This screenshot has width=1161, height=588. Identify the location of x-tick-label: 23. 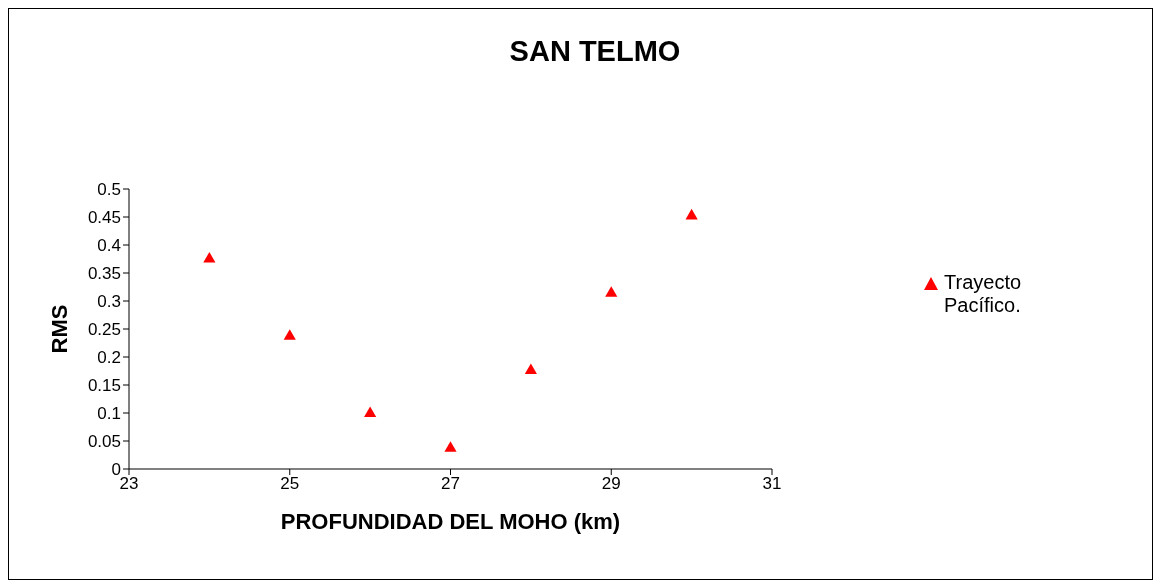
(129, 484).